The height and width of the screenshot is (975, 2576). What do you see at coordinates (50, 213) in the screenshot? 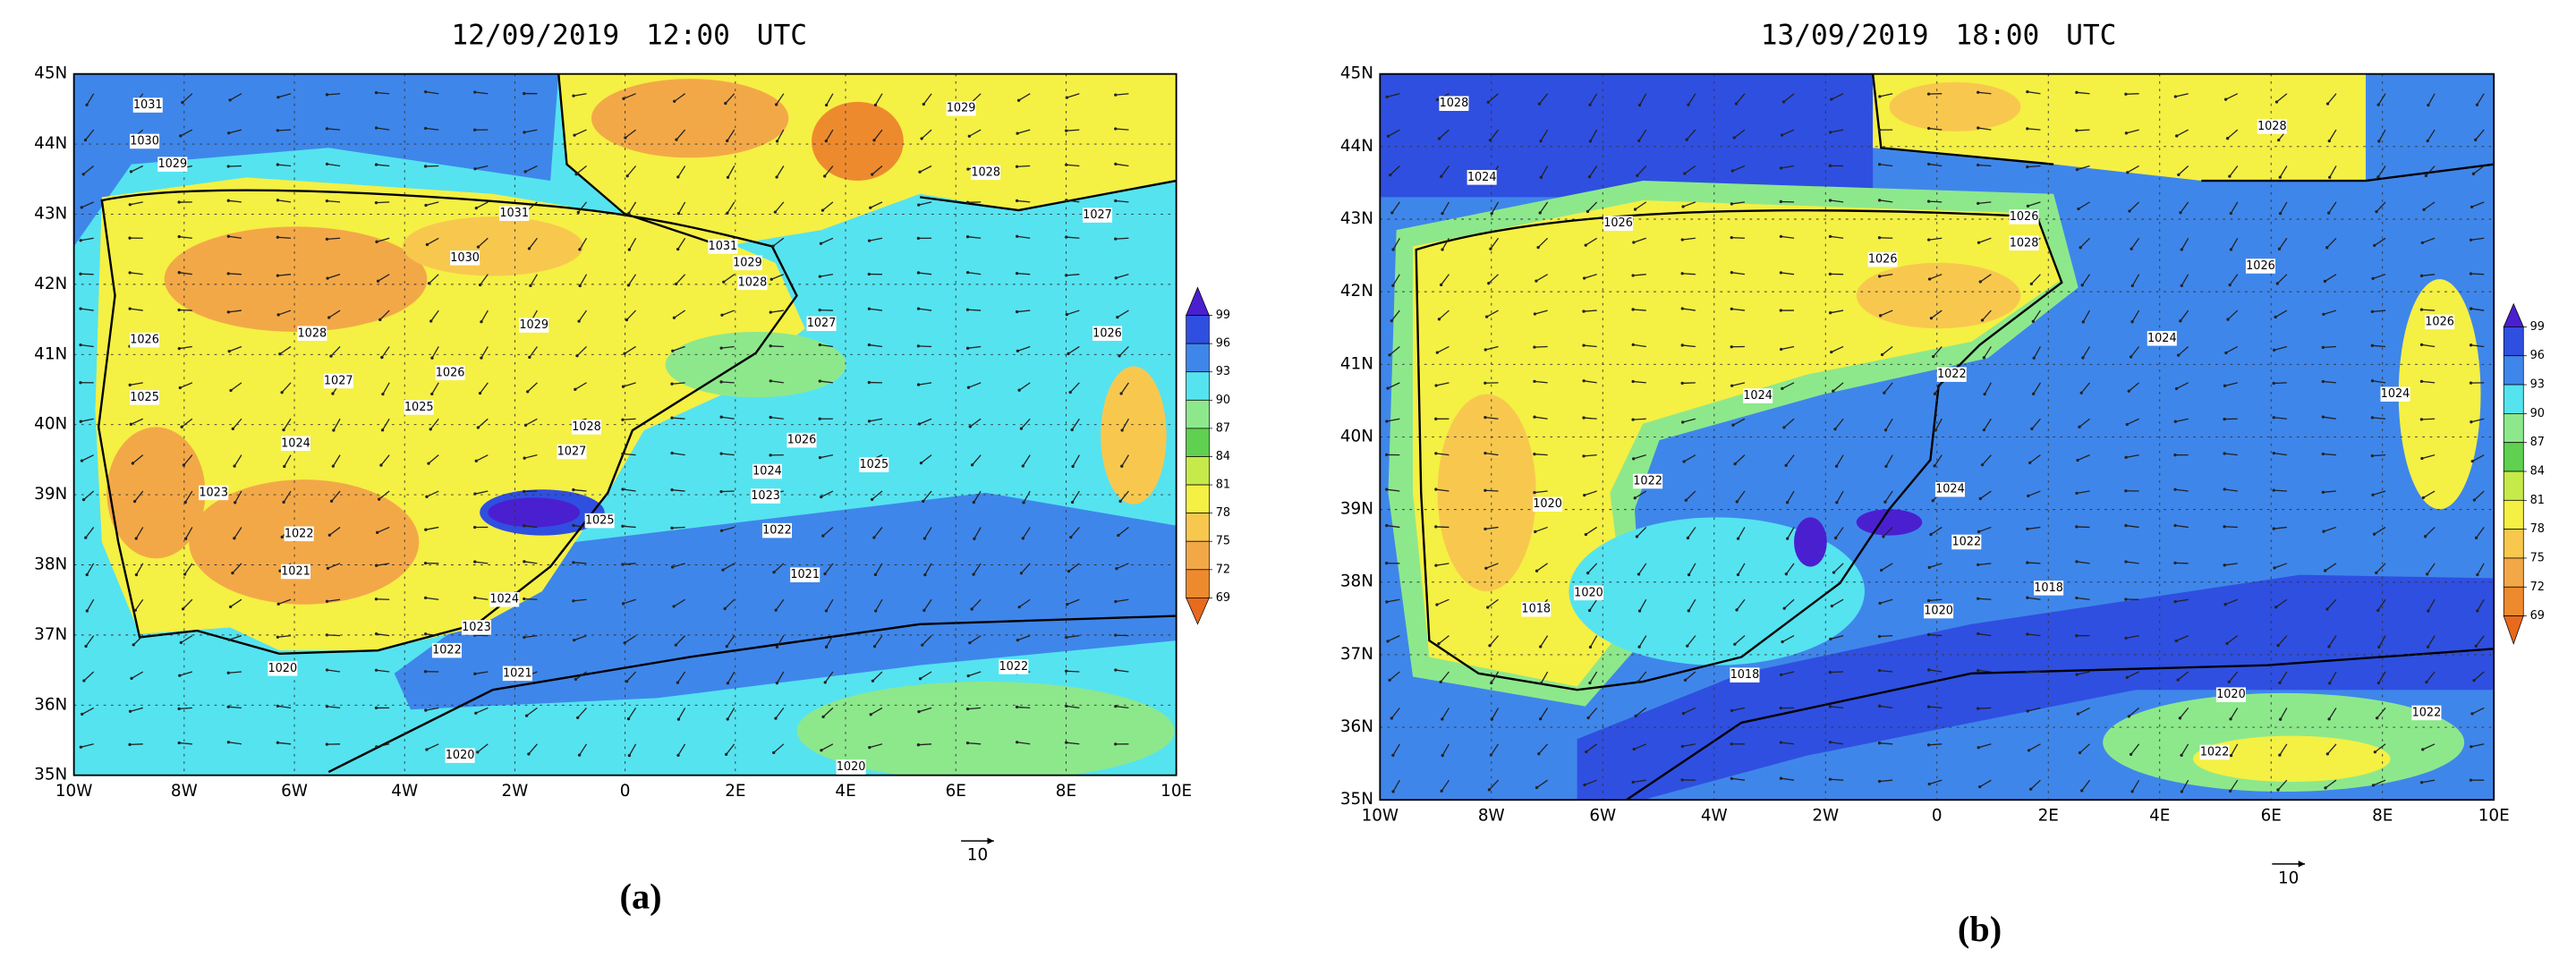
I see `y-tick-label: 43N` at bounding box center [50, 213].